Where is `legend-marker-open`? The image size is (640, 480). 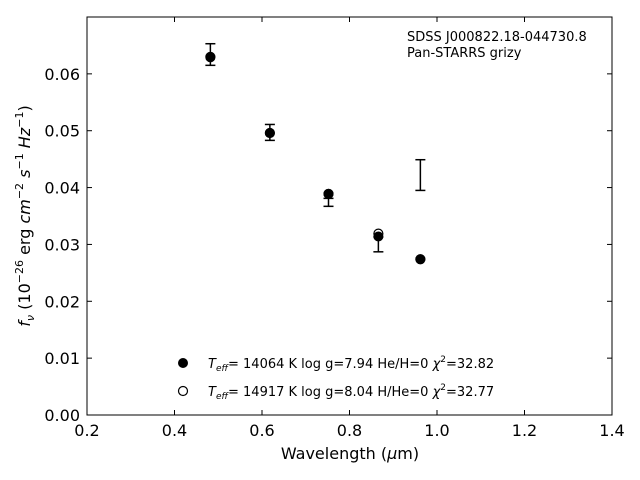
legend-marker-open is located at coordinates (183, 391).